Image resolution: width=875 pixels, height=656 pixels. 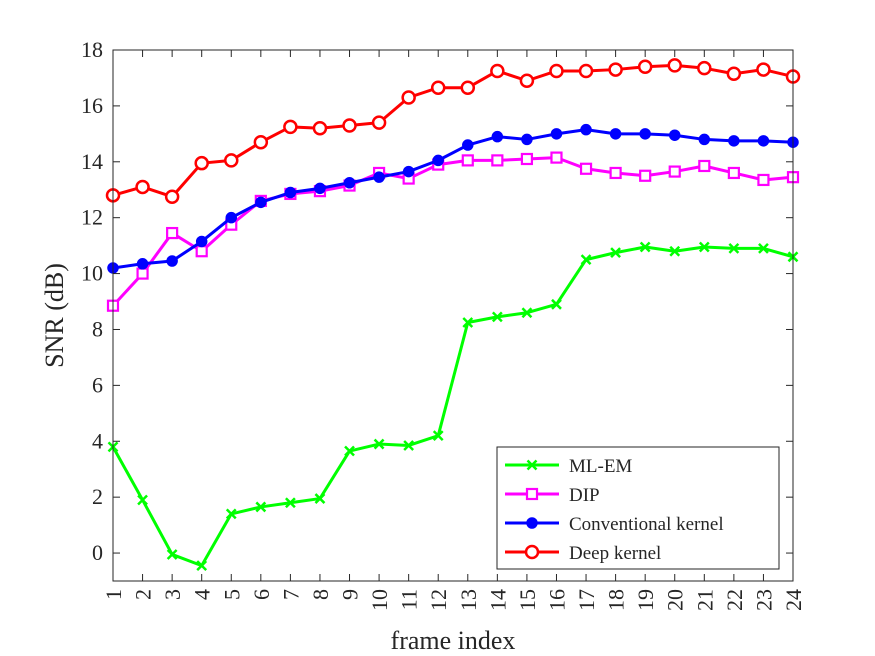 I want to click on y-tick-label: 12, so click(x=92, y=217).